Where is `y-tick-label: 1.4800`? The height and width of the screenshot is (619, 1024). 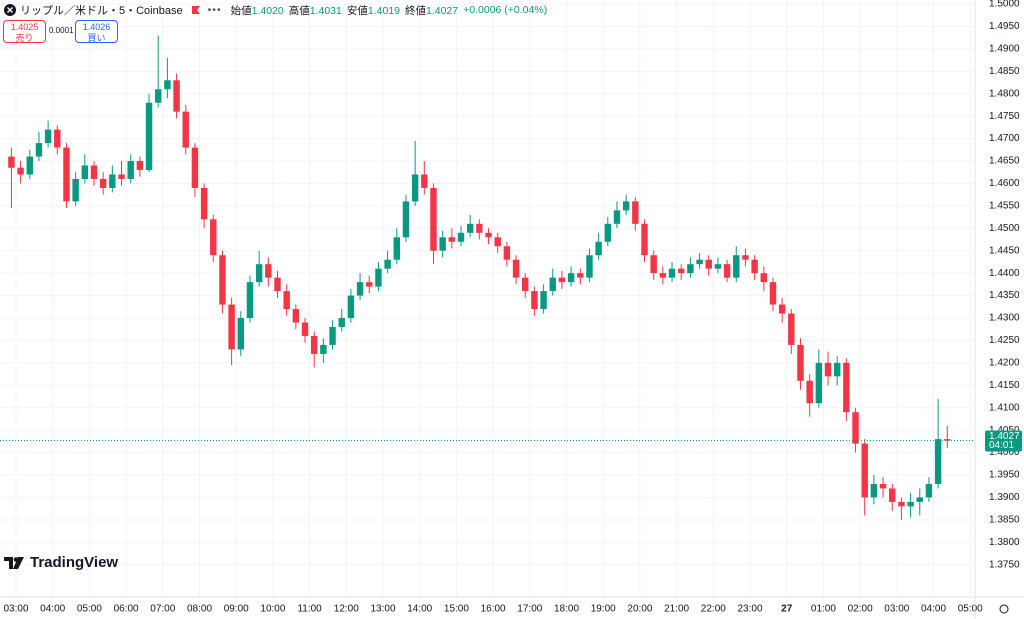 y-tick-label: 1.4800 is located at coordinates (1004, 93).